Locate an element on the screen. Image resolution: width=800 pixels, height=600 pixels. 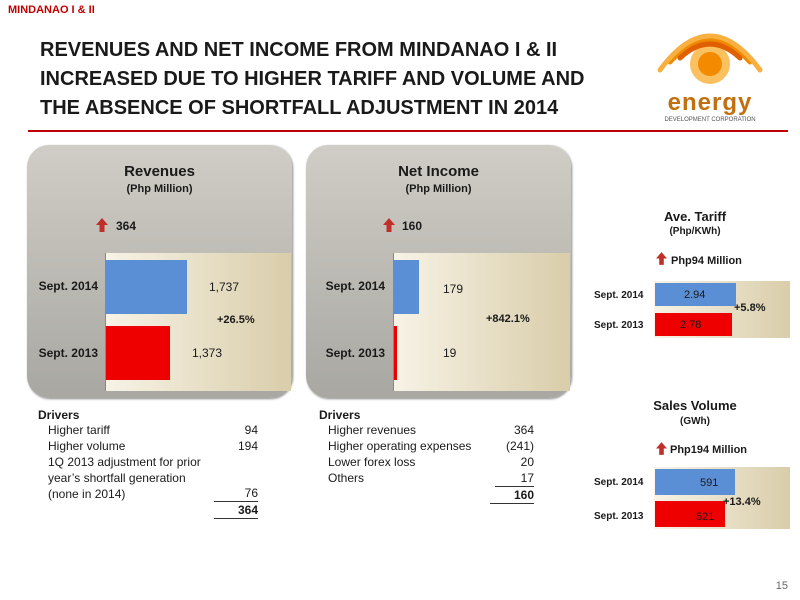
sales-unit: (GWh) is located at coordinates (695, 421).